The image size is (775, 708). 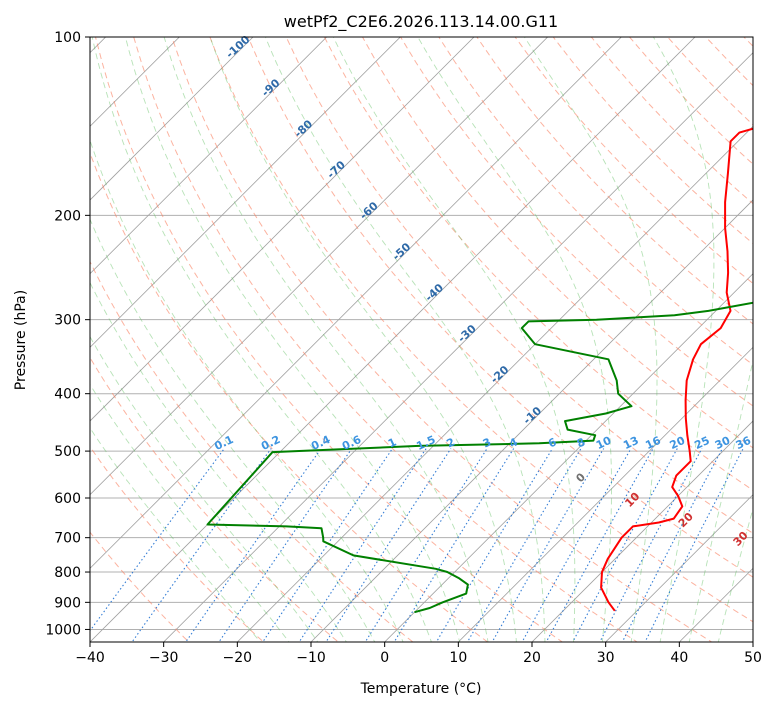 What do you see at coordinates (604, 443) in the screenshot?
I see `mixing-ratio-label: 10` at bounding box center [604, 443].